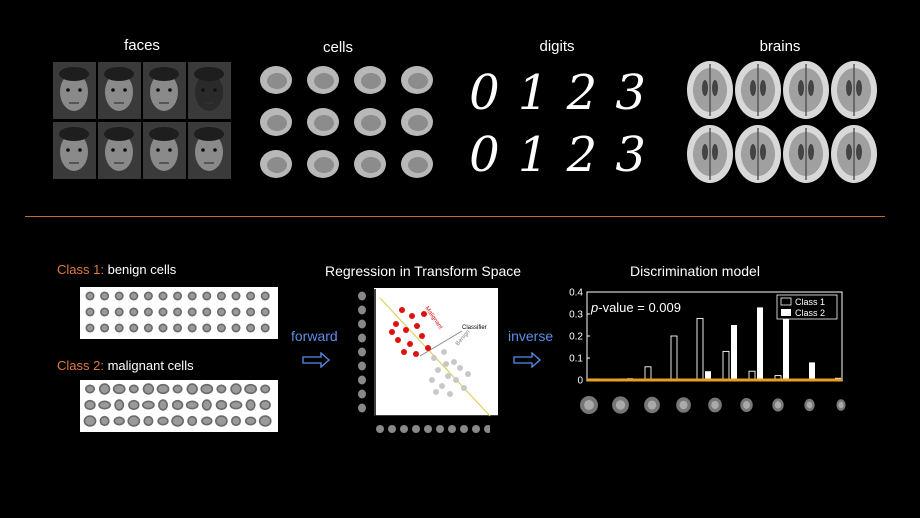 Image resolution: width=920 pixels, height=518 pixels. I want to click on cells-images, so click(346, 122).